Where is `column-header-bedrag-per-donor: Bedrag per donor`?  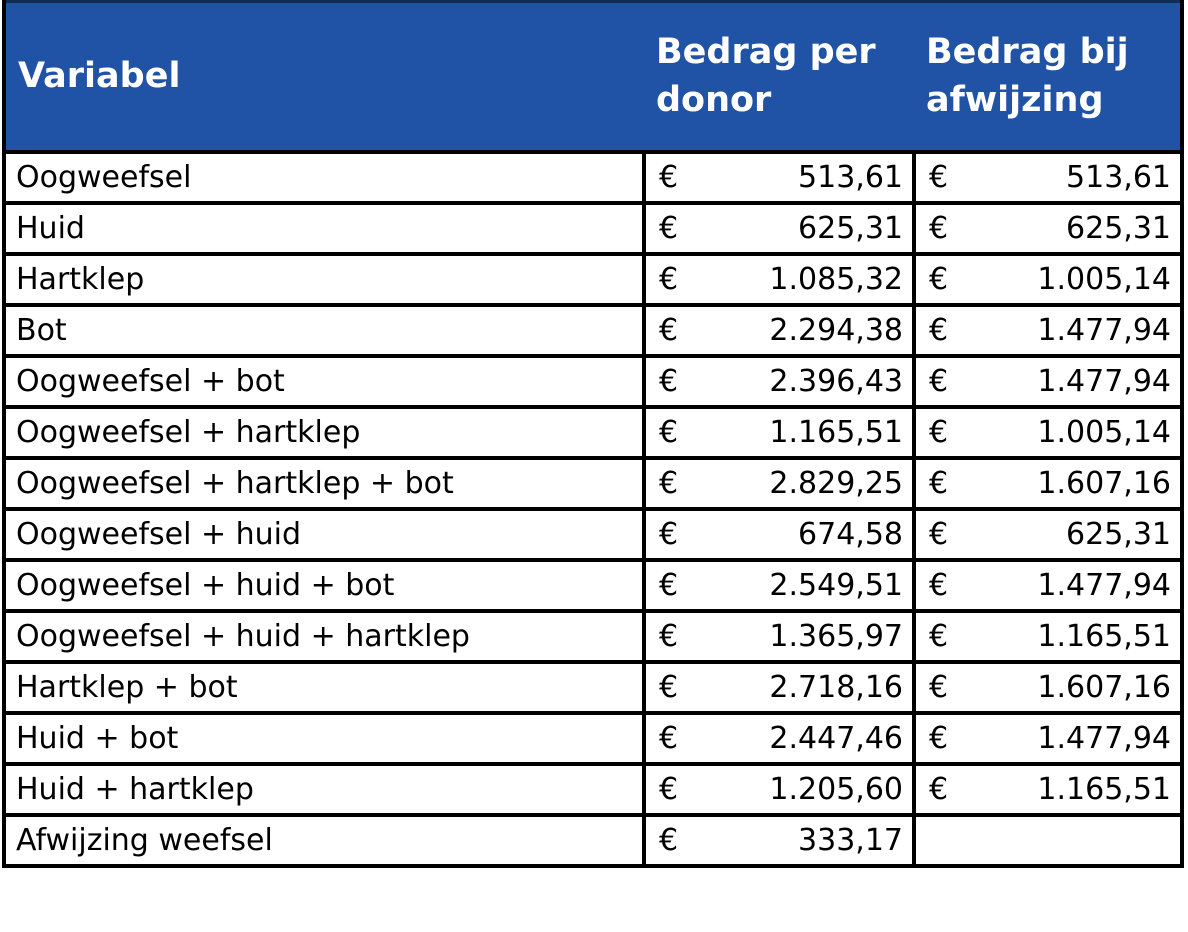
column-header-bedrag-per-donor: Bedrag per donor is located at coordinates (779, 77).